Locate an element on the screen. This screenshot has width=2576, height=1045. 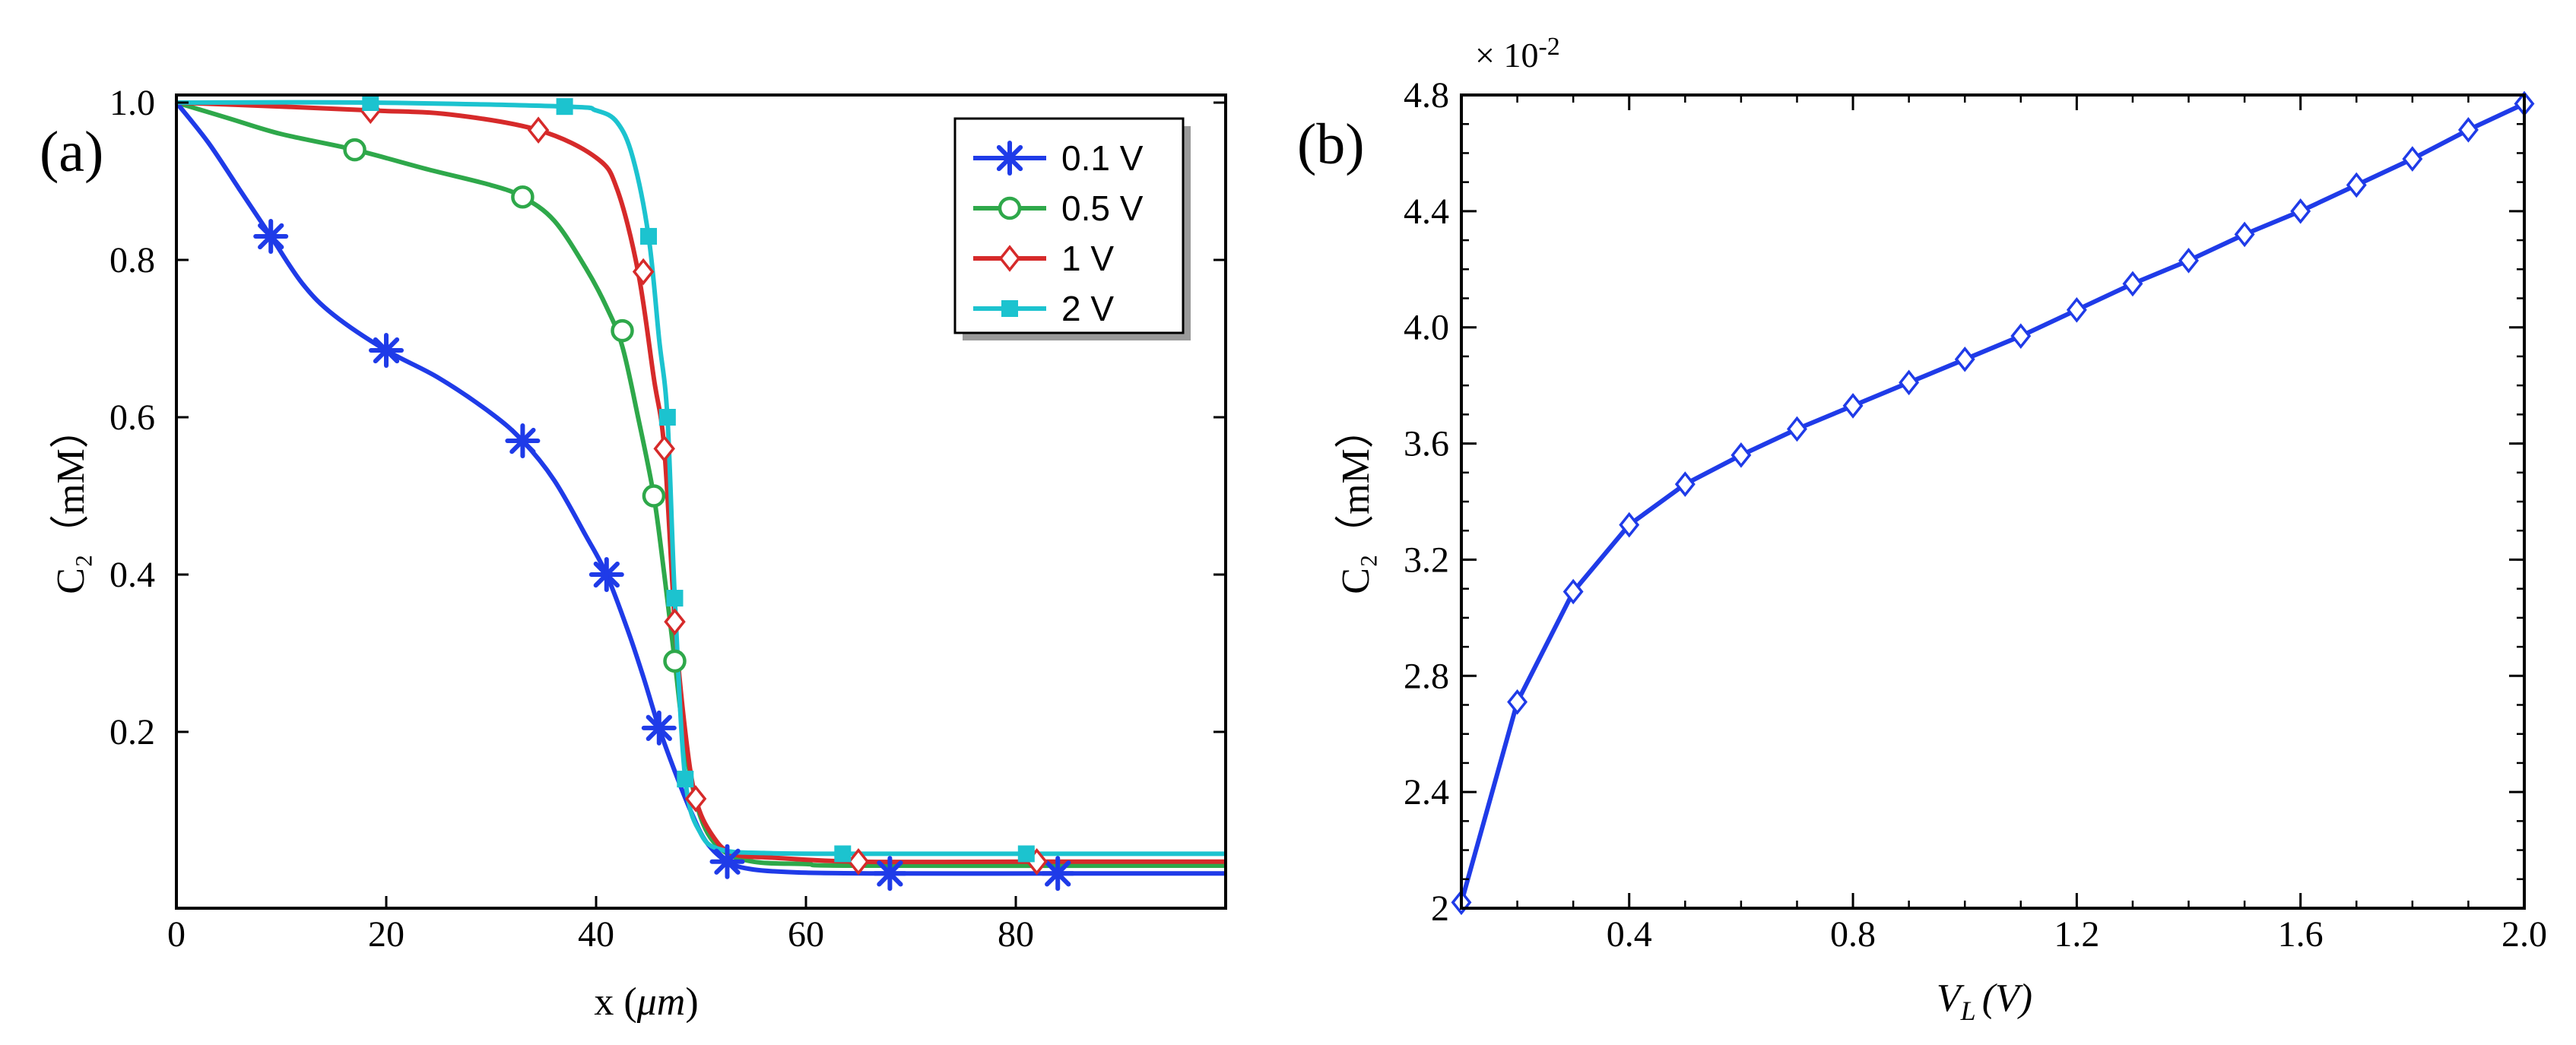
panel-b-x-axis-label: VL (V) is located at coordinates (1985, 1001).